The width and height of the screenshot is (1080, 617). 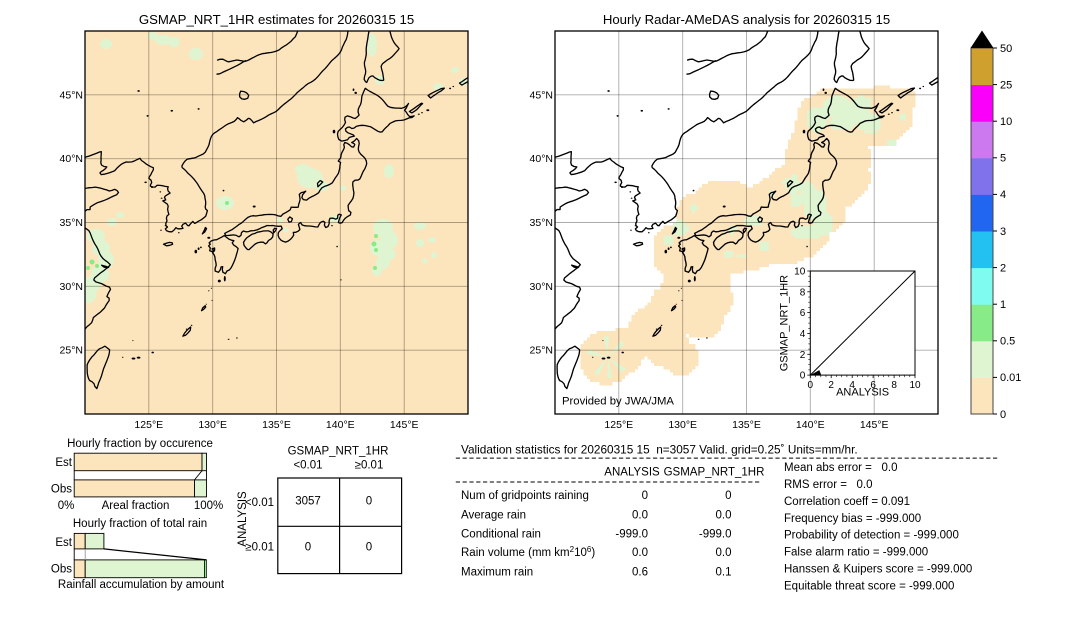 I want to click on svg-text: 0.01, so click(x=1010, y=378).